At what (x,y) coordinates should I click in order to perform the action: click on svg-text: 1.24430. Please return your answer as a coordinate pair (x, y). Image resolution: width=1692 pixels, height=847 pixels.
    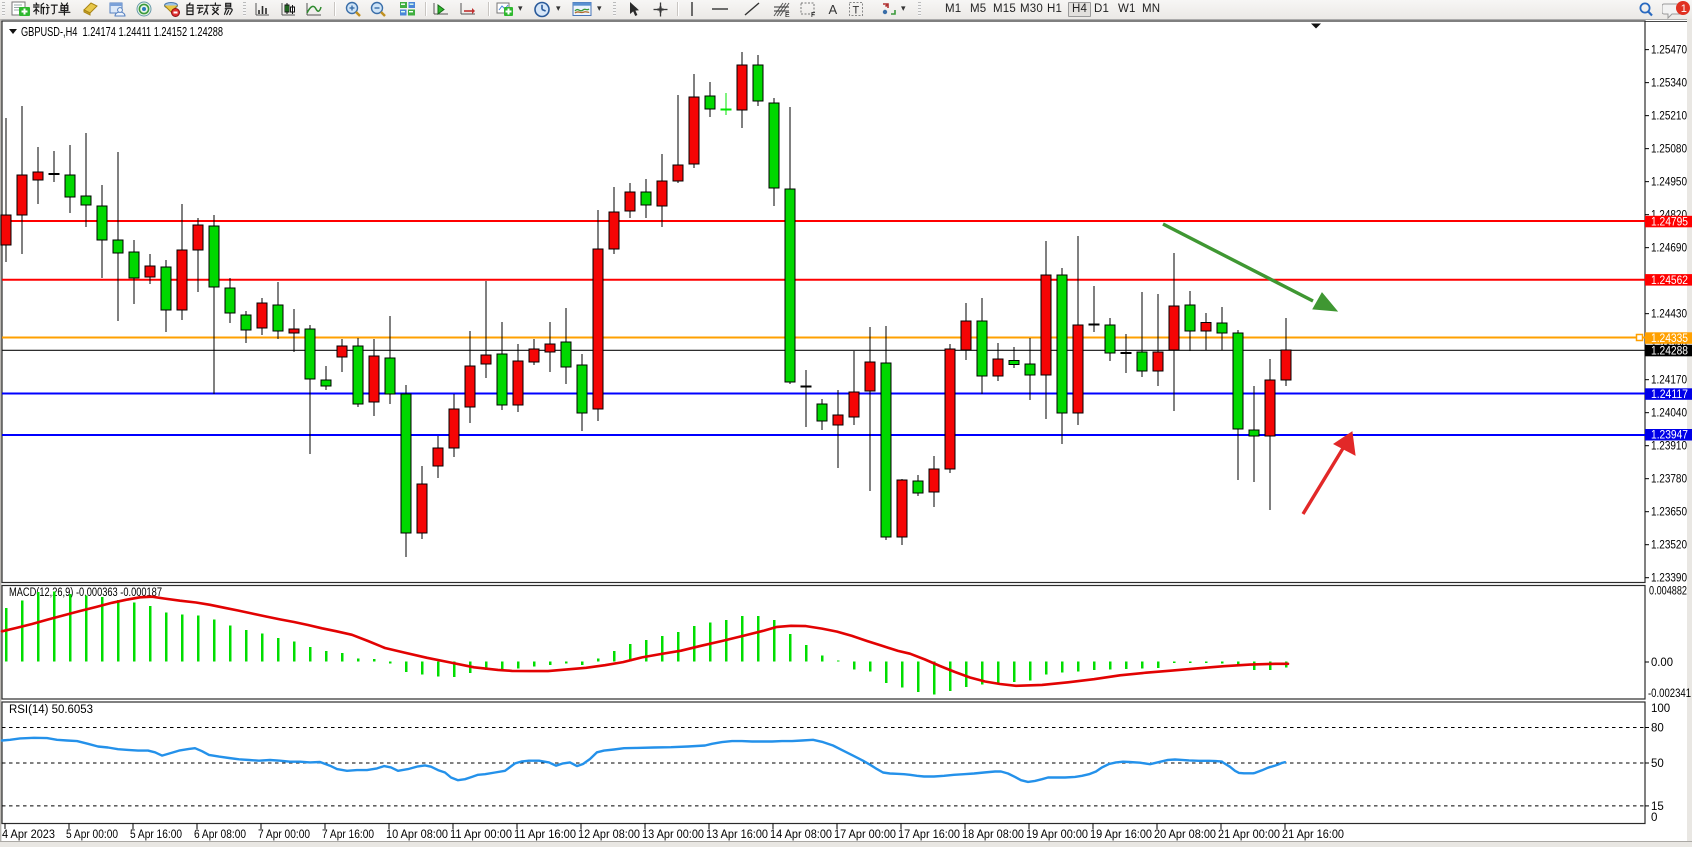
    Looking at the image, I should click on (1669, 315).